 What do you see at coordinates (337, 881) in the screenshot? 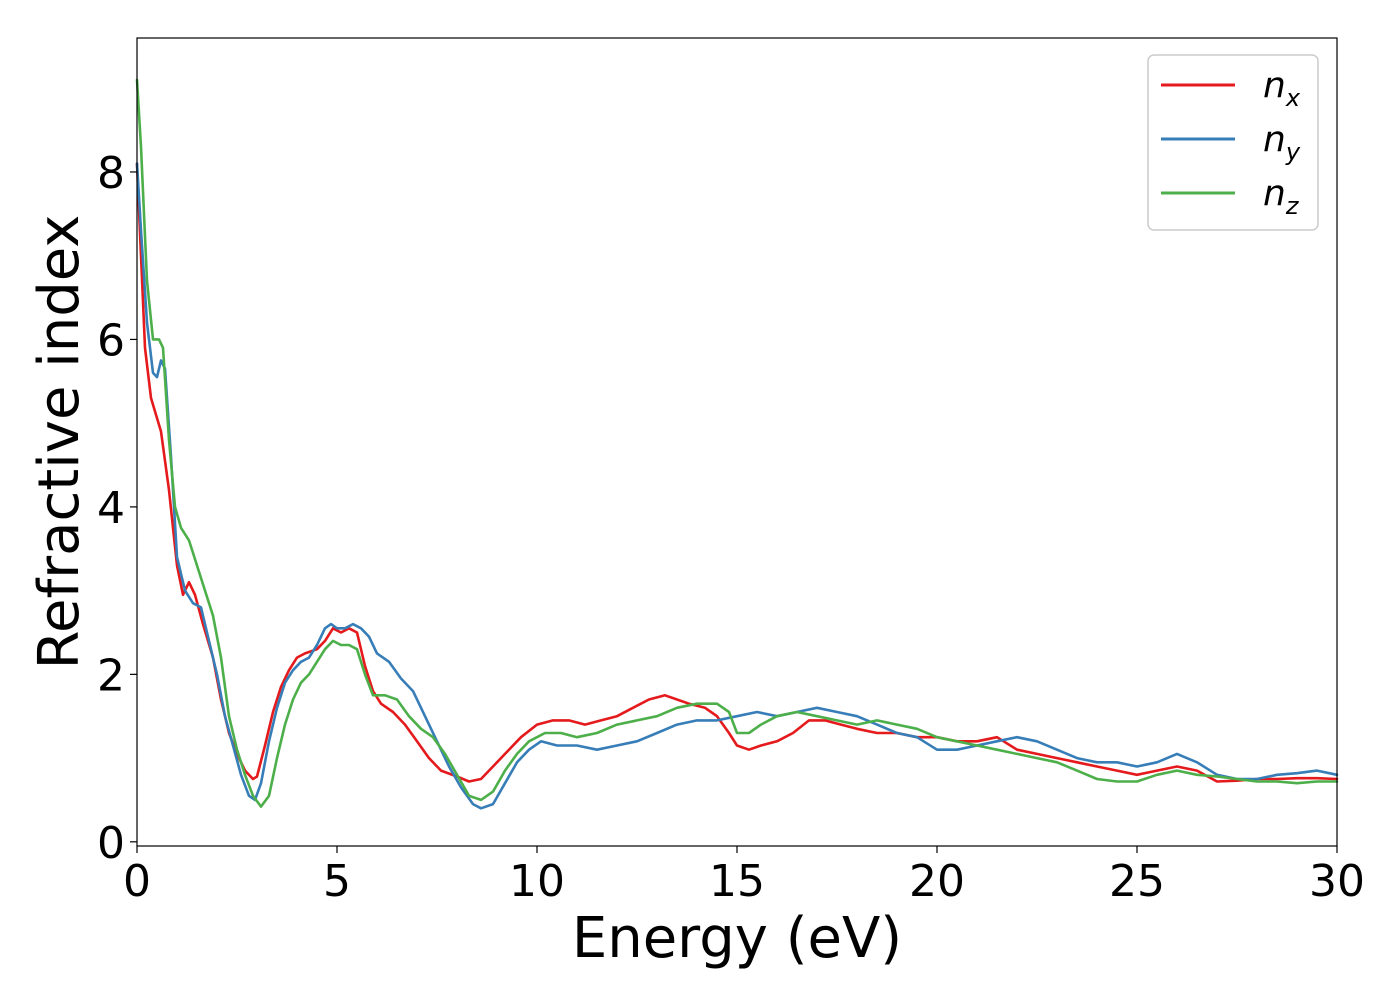
I see `x-tick-label: 5` at bounding box center [337, 881].